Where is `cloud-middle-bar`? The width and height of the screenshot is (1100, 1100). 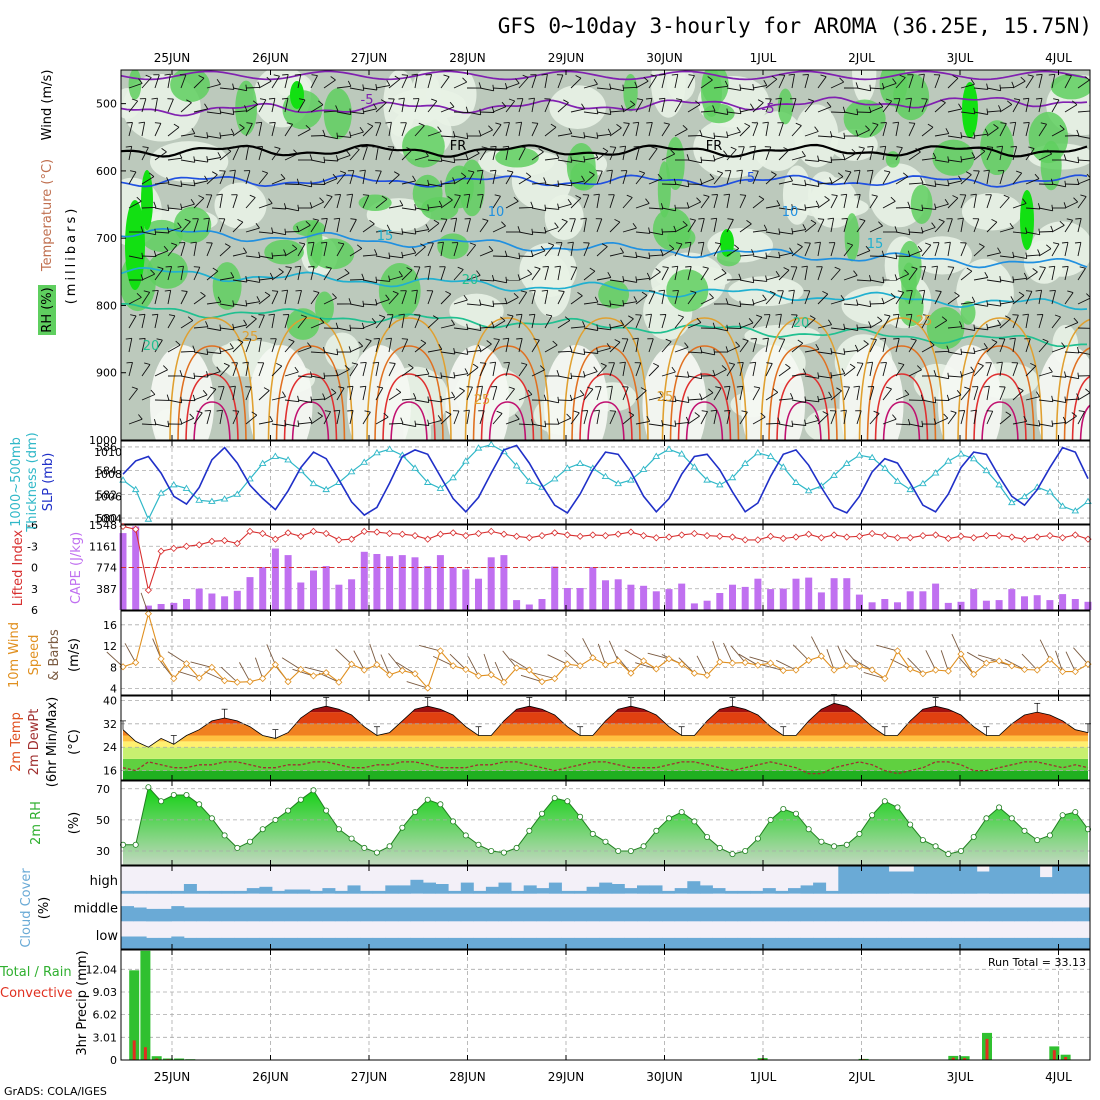
cloud-middle-bar is located at coordinates (140, 914).